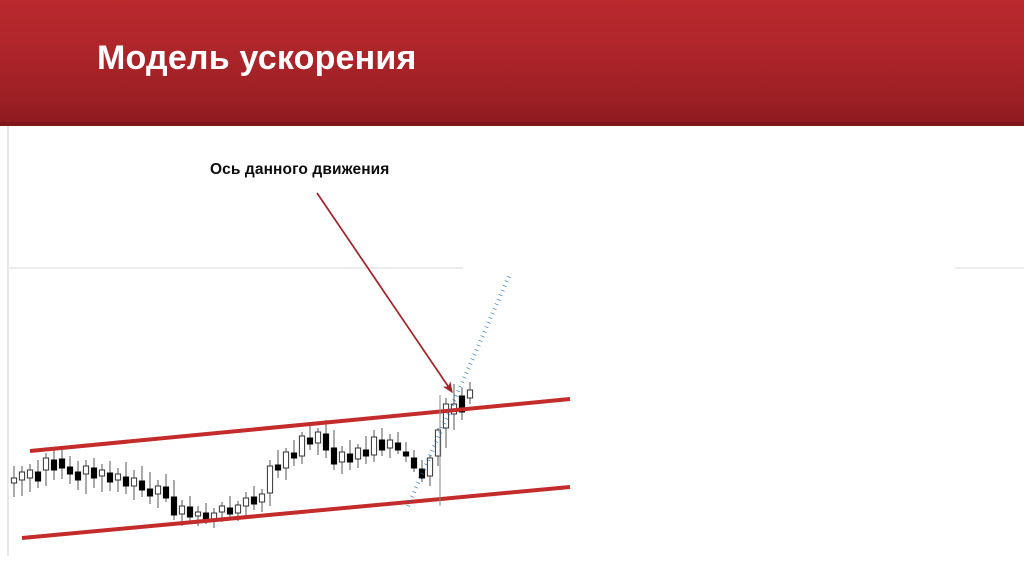 The width and height of the screenshot is (1024, 574). Describe the element at coordinates (8, 341) in the screenshot. I see `chart-left-edge` at that location.